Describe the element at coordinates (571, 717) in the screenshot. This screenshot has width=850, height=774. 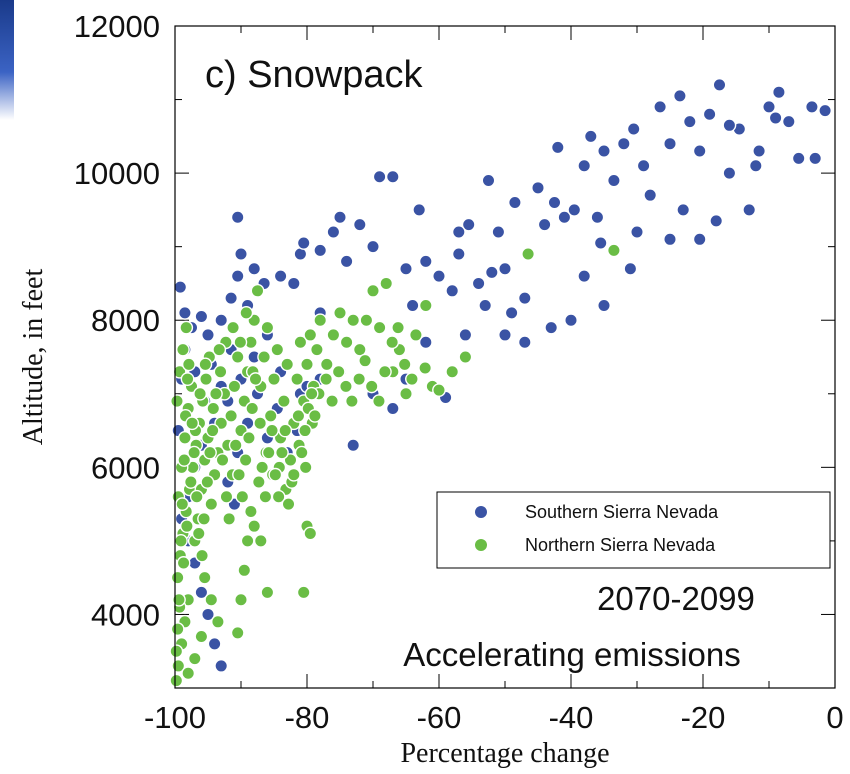
I see `x-tick-label: -40` at that location.